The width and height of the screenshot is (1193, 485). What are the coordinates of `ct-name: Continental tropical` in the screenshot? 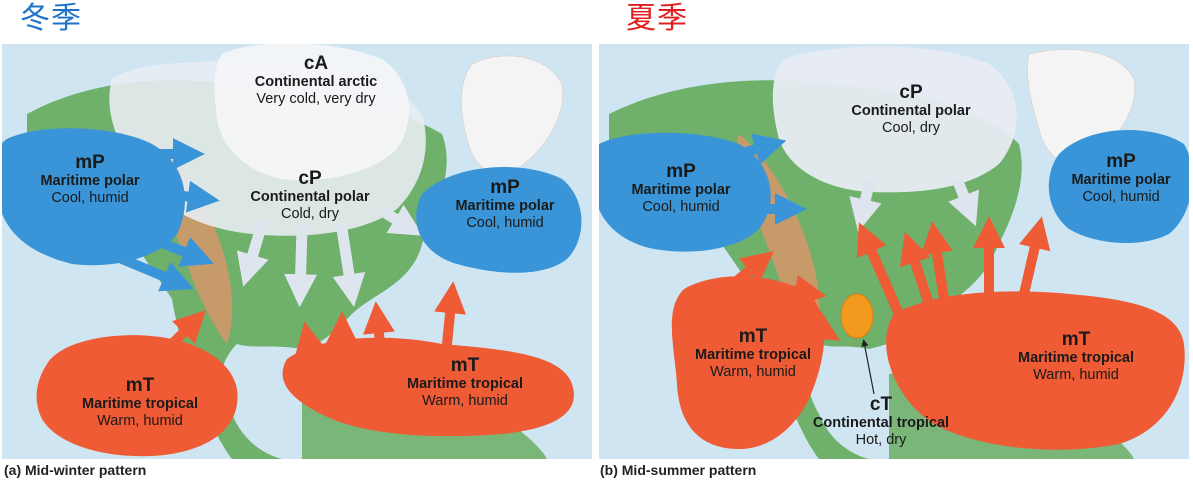 It's located at (881, 423).